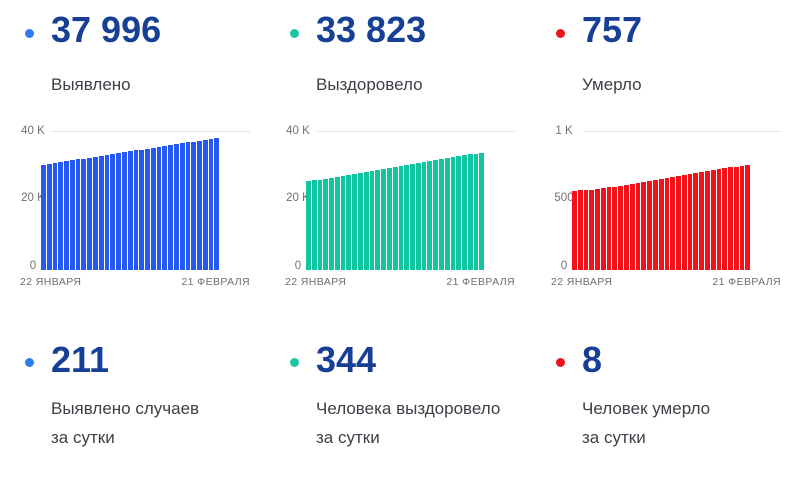  Describe the element at coordinates (346, 359) in the screenshot. I see `recovered-daily-value: 344` at that location.